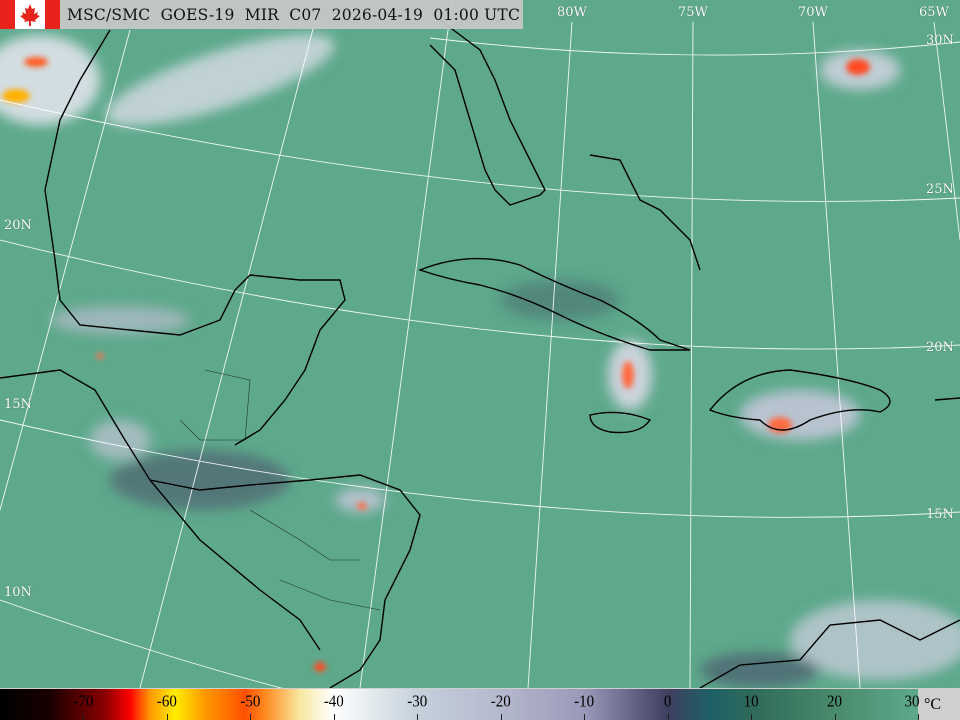  I want to click on colorbar-tick-label: -10, so click(584, 702).